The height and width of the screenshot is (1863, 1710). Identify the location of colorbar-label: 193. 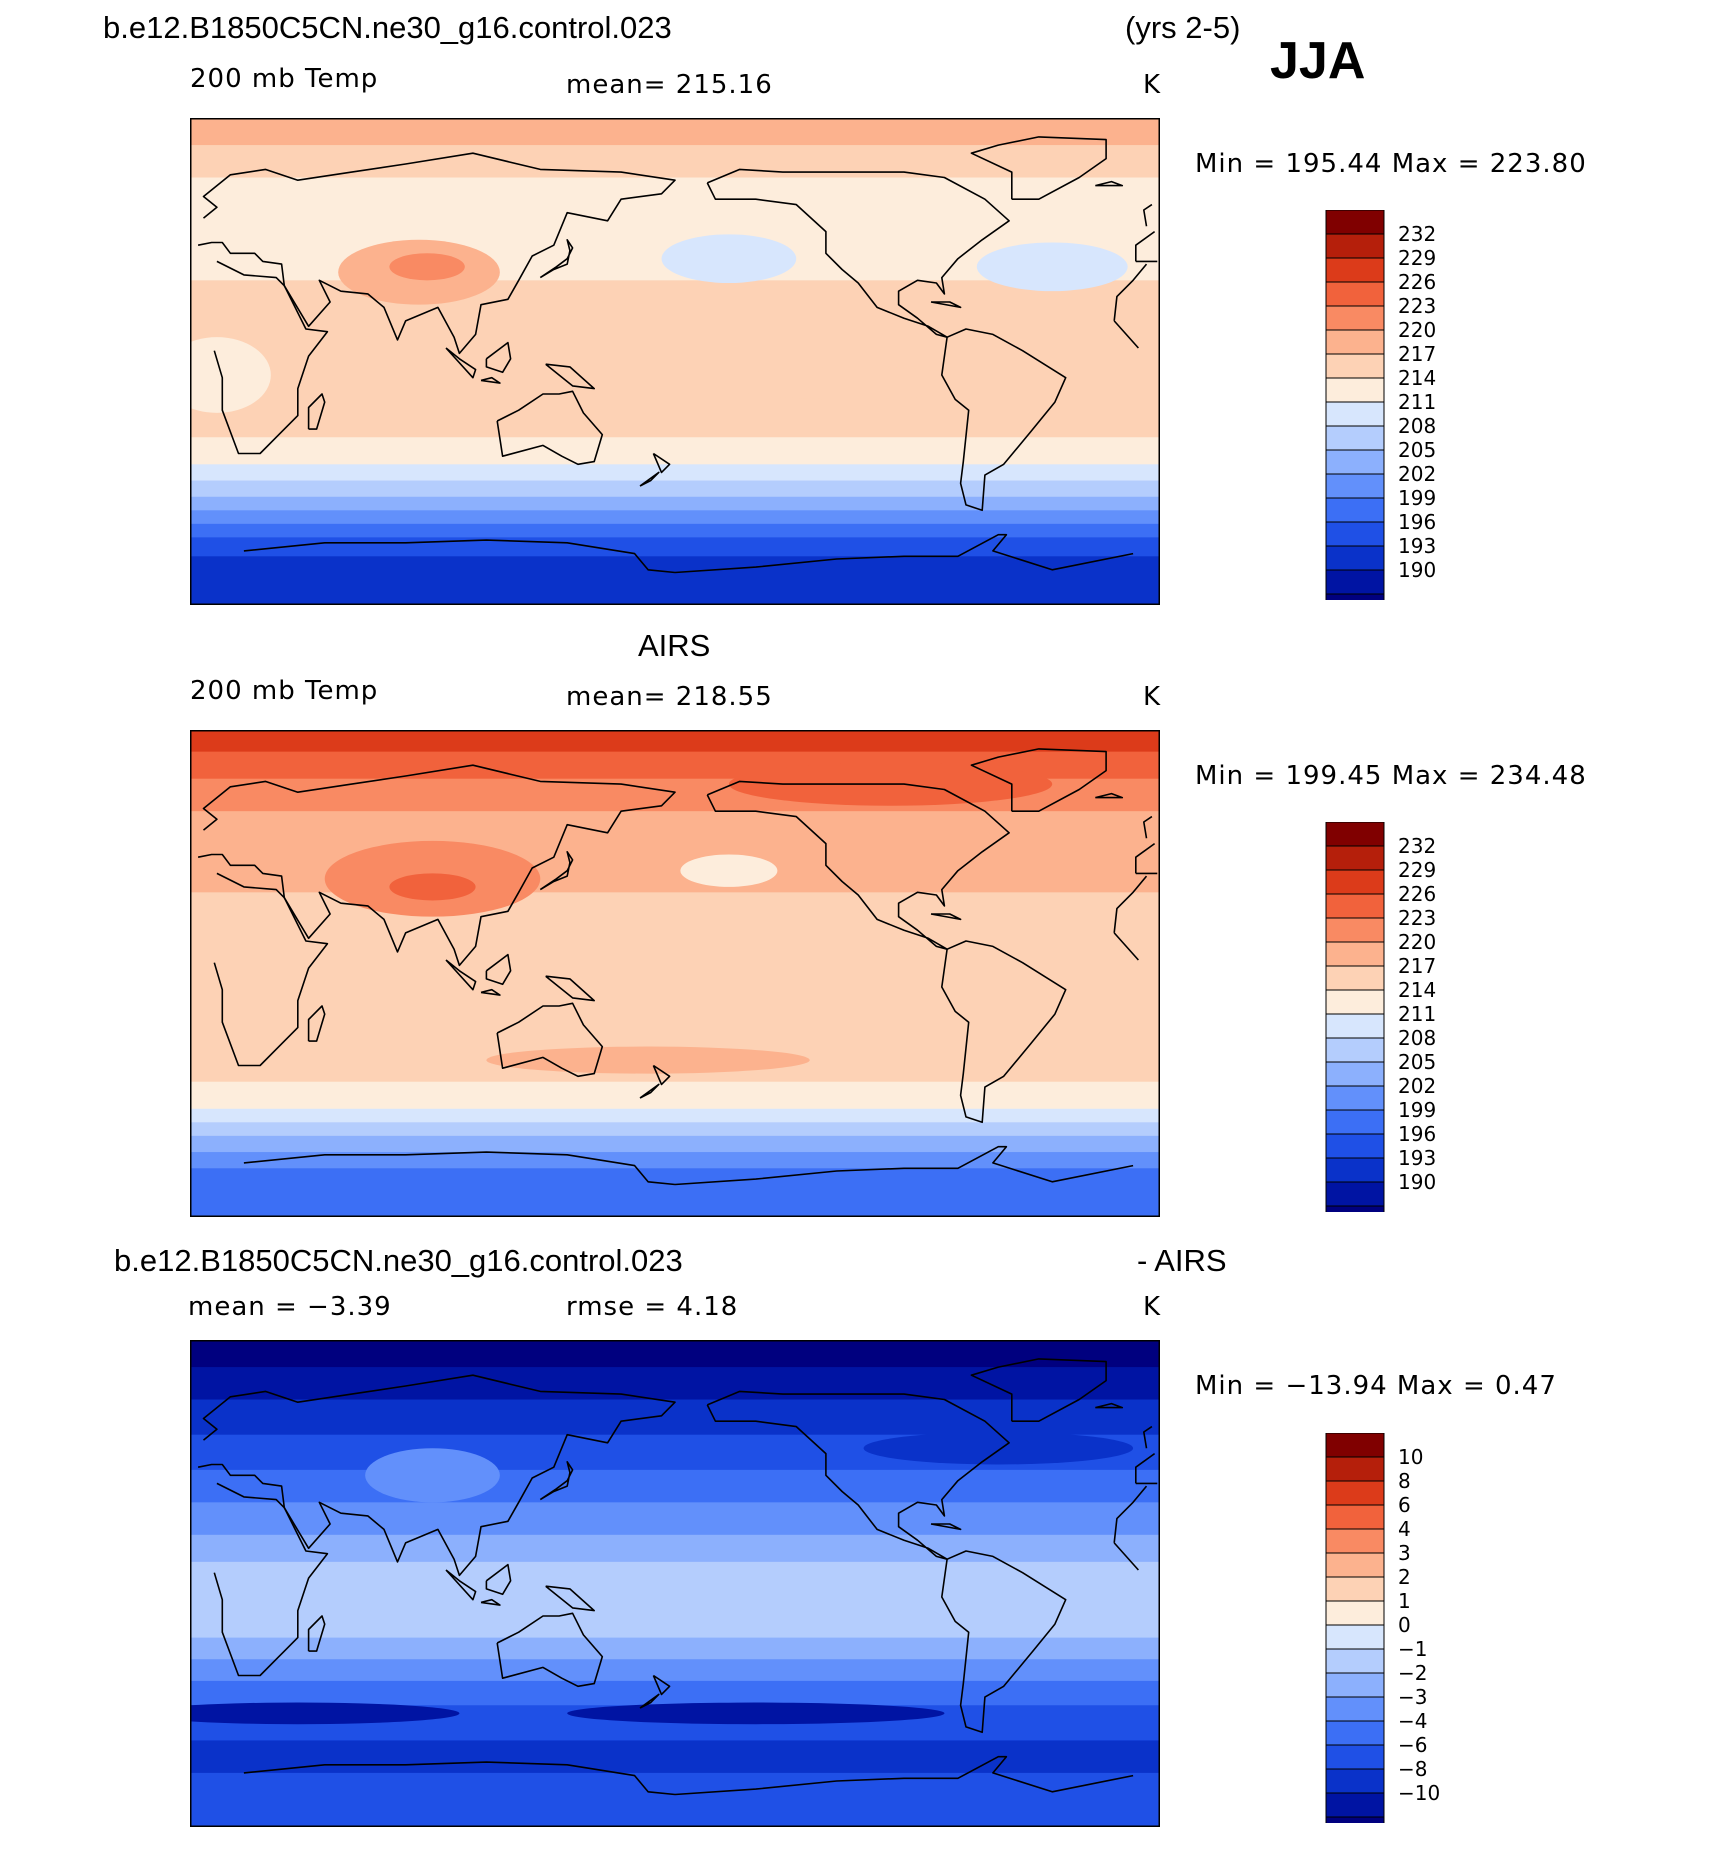
(1417, 1158).